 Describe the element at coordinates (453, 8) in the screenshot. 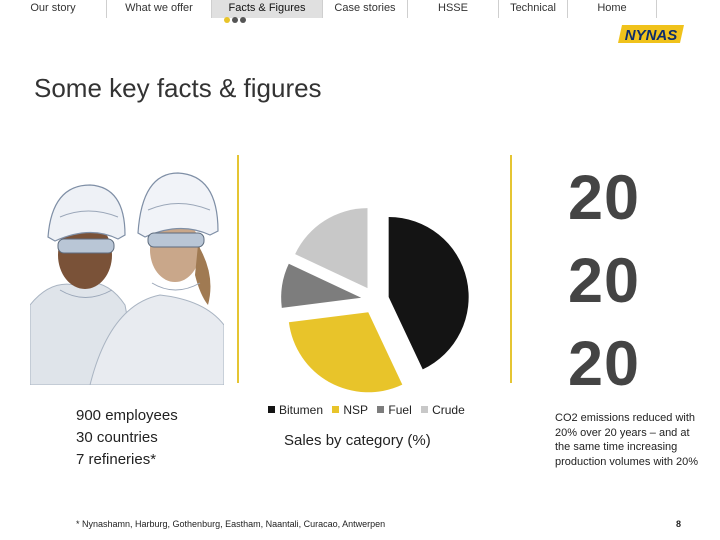

I see `nav-hsse: HSSE` at that location.